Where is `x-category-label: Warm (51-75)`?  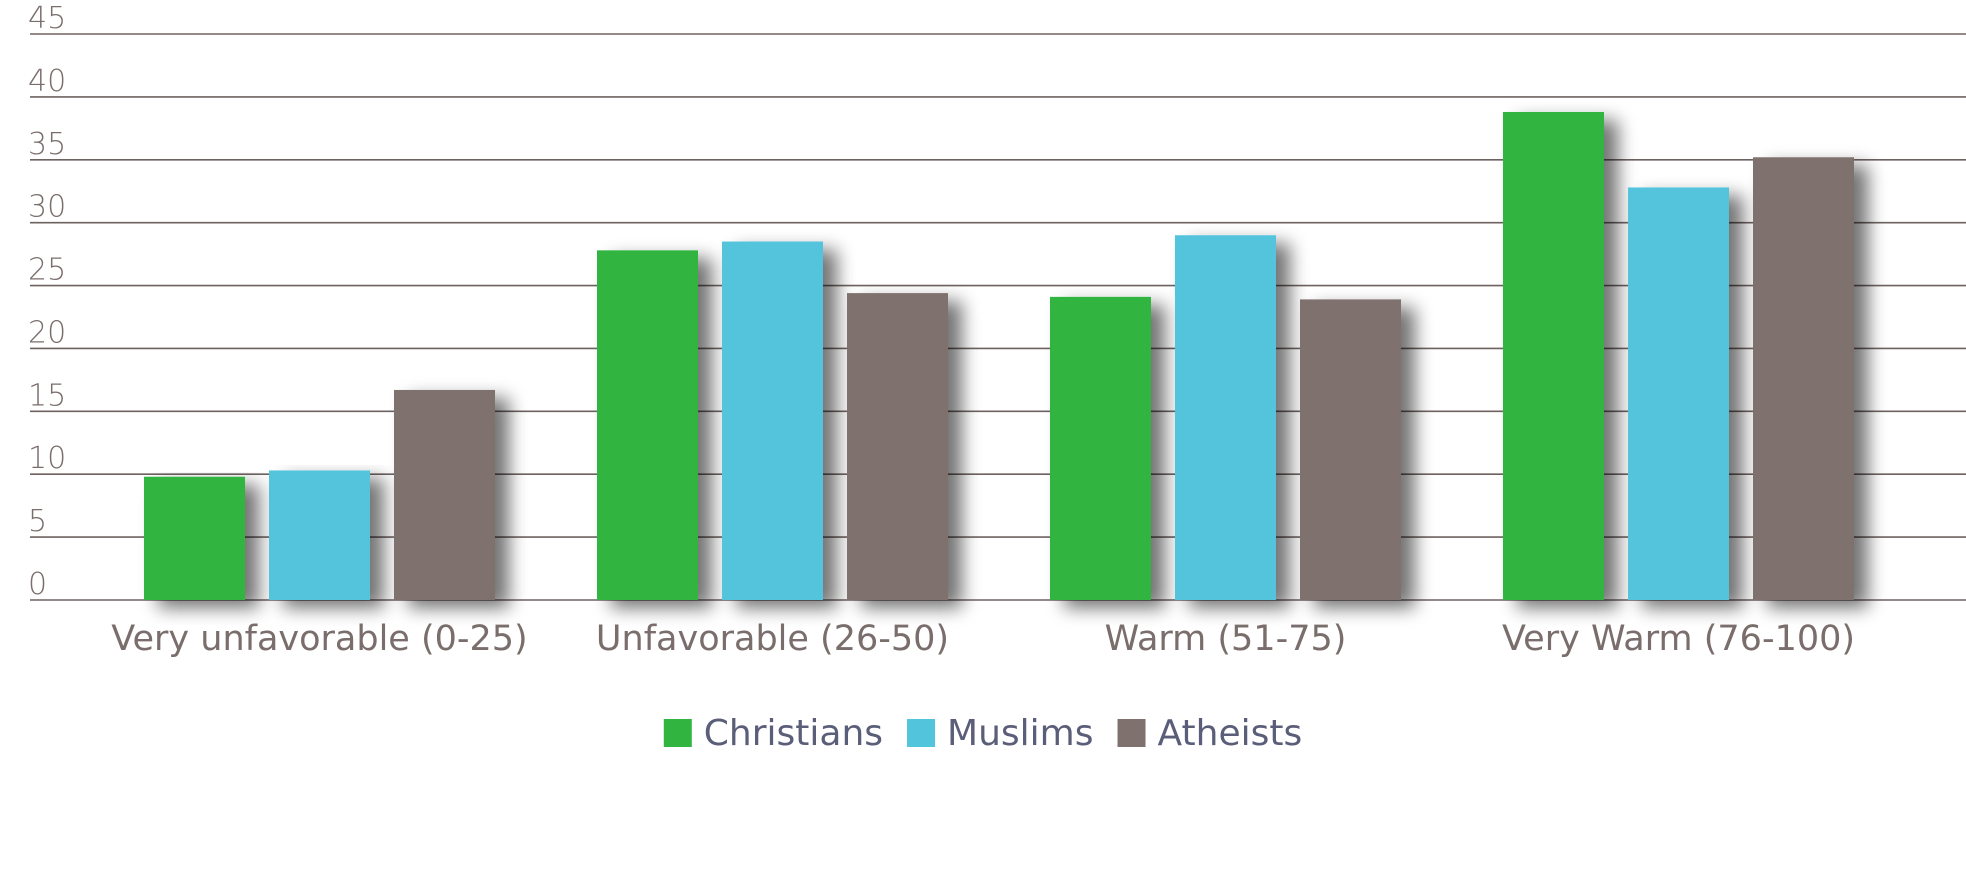
x-category-label: Warm (51-75) is located at coordinates (1226, 639).